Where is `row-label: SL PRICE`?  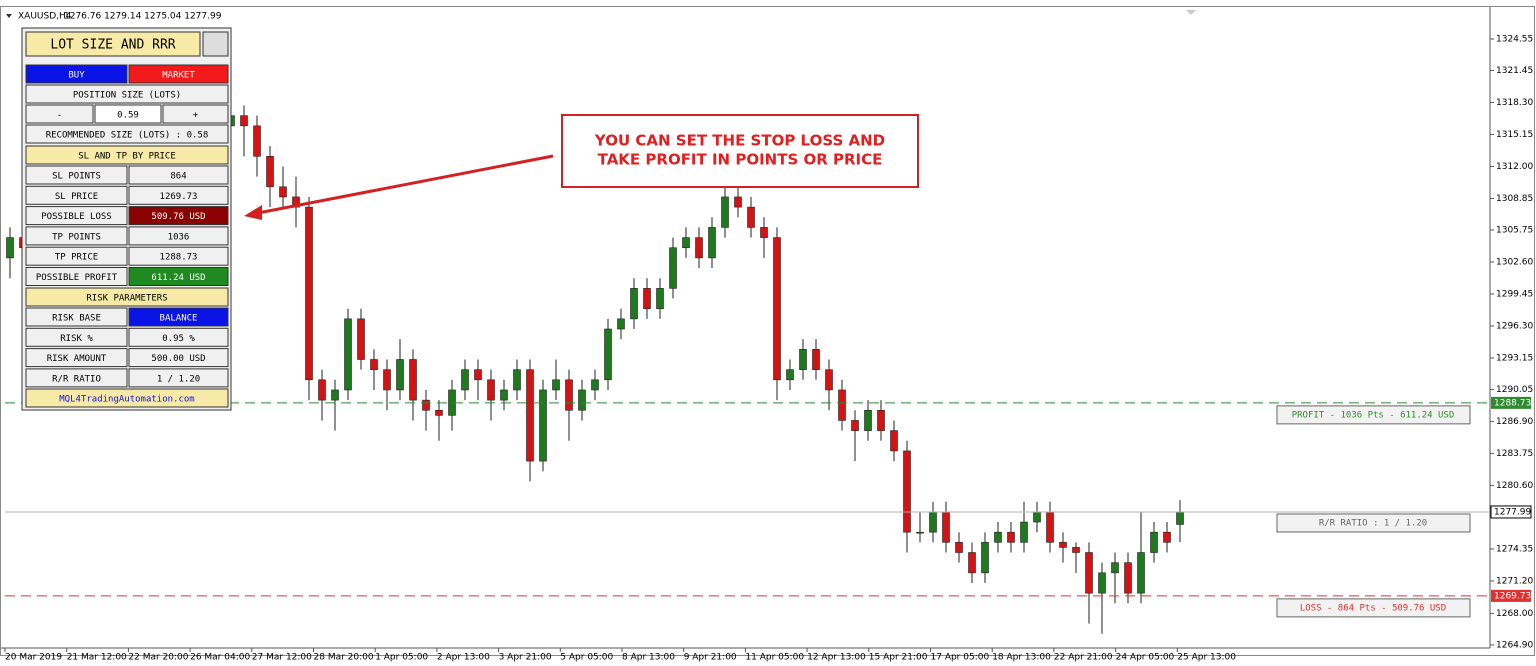
row-label: SL PRICE is located at coordinates (76, 197).